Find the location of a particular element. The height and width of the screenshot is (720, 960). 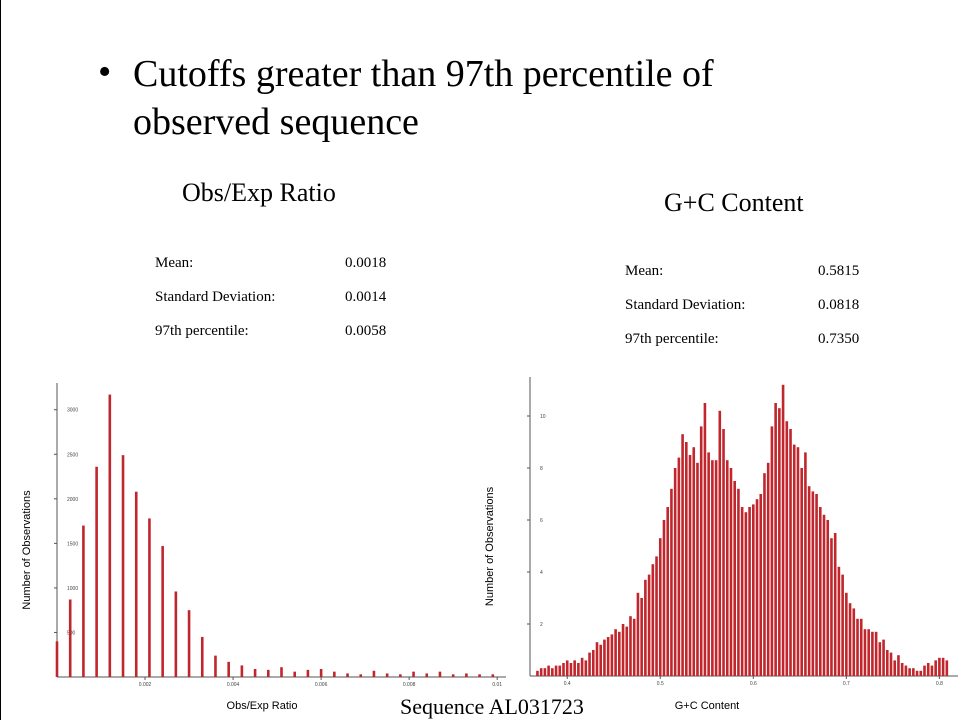

y-tick-label: 8 is located at coordinates (541, 469).